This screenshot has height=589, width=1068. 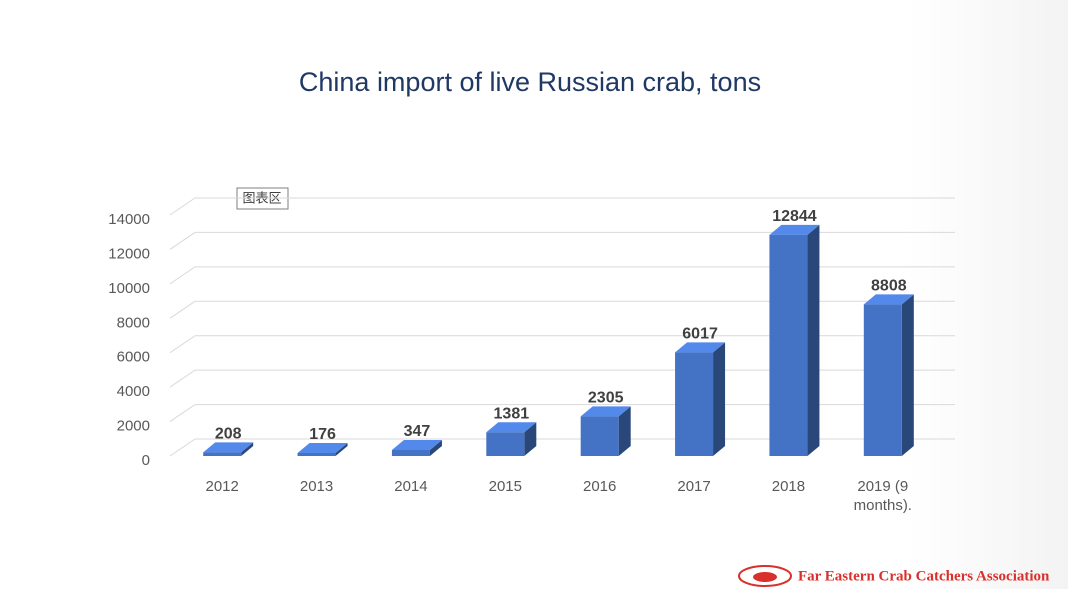 I want to click on value-label: 176, so click(x=322, y=434).